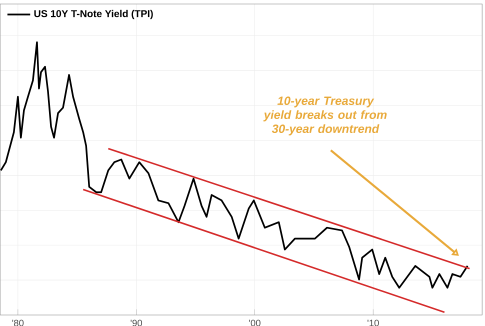  Describe the element at coordinates (136, 323) in the screenshot. I see `x-tick-label: '90` at that location.